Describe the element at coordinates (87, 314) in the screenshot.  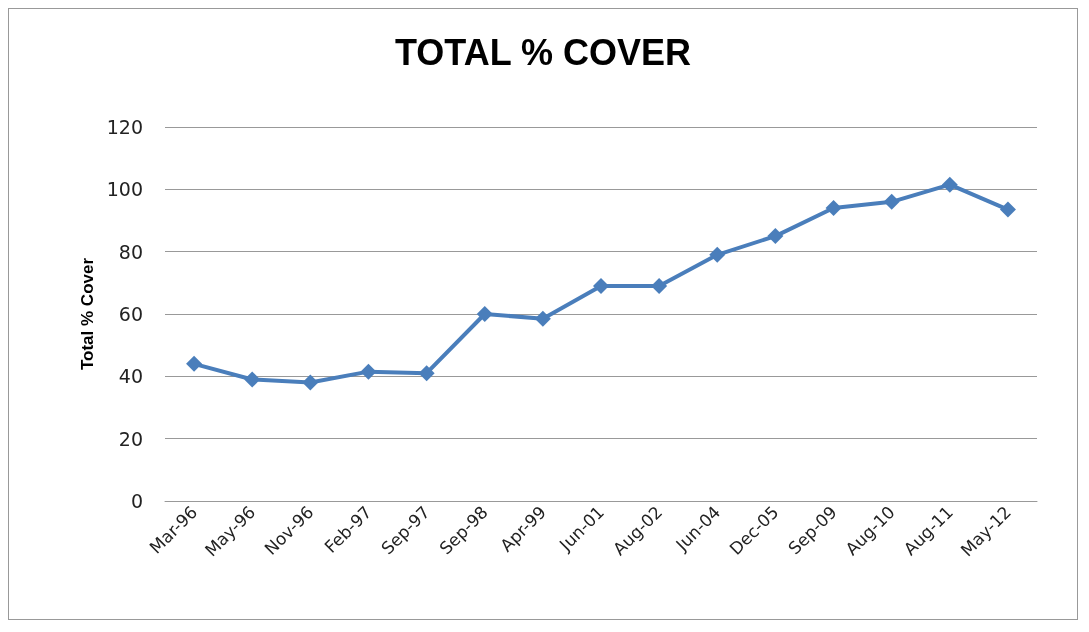
I see `y-axis-title: Total % Cover` at that location.